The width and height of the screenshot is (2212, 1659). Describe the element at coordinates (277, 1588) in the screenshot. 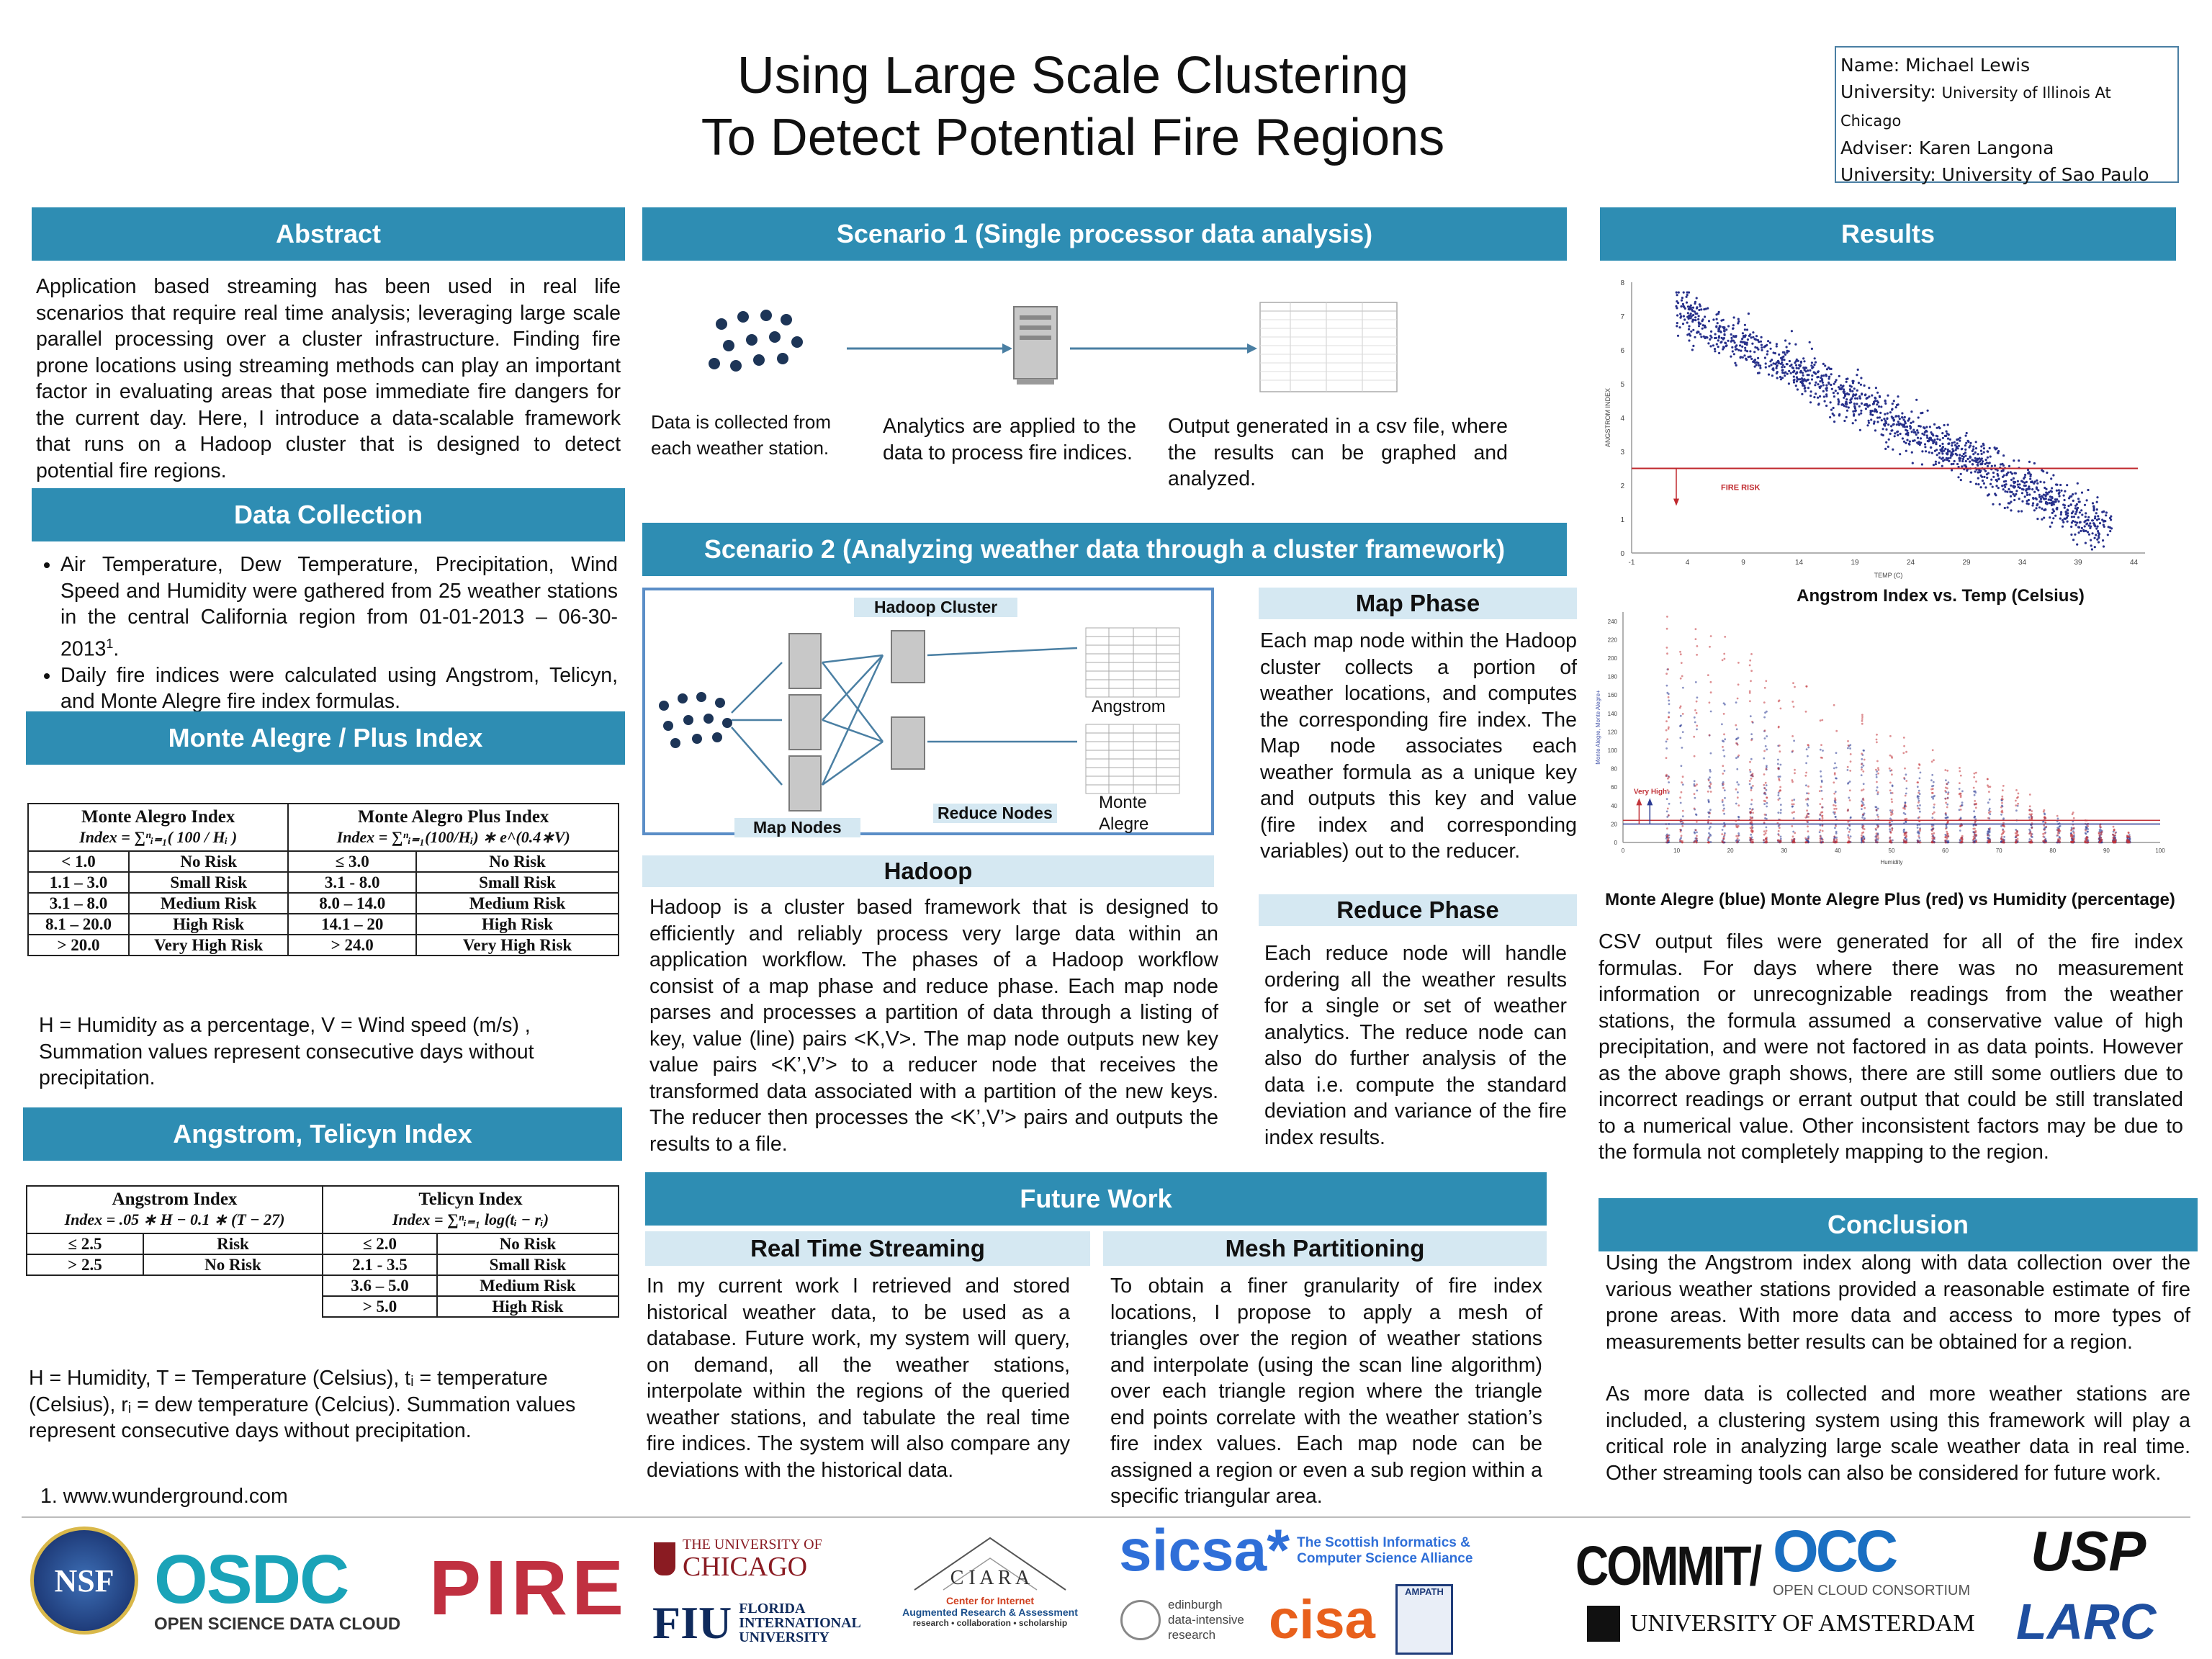

I see `osdc-logo: OSDC OPEN SCIENCE DATA CLOUD` at that location.